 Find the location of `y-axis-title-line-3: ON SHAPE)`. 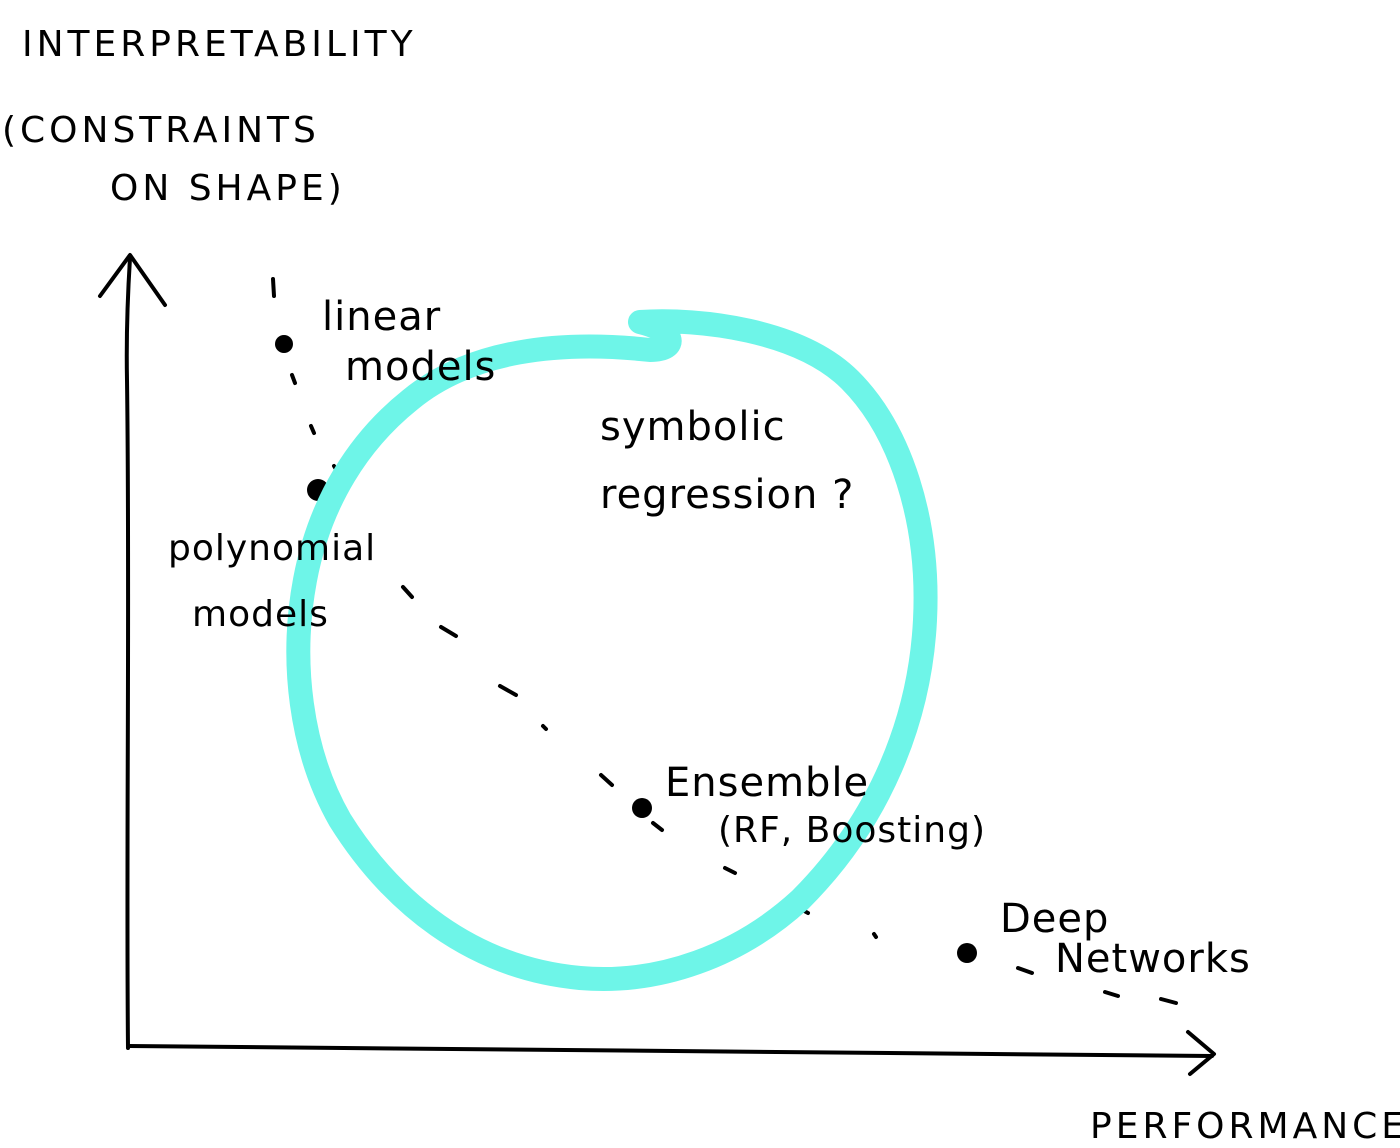

y-axis-title-line-3: ON SHAPE) is located at coordinates (228, 188).